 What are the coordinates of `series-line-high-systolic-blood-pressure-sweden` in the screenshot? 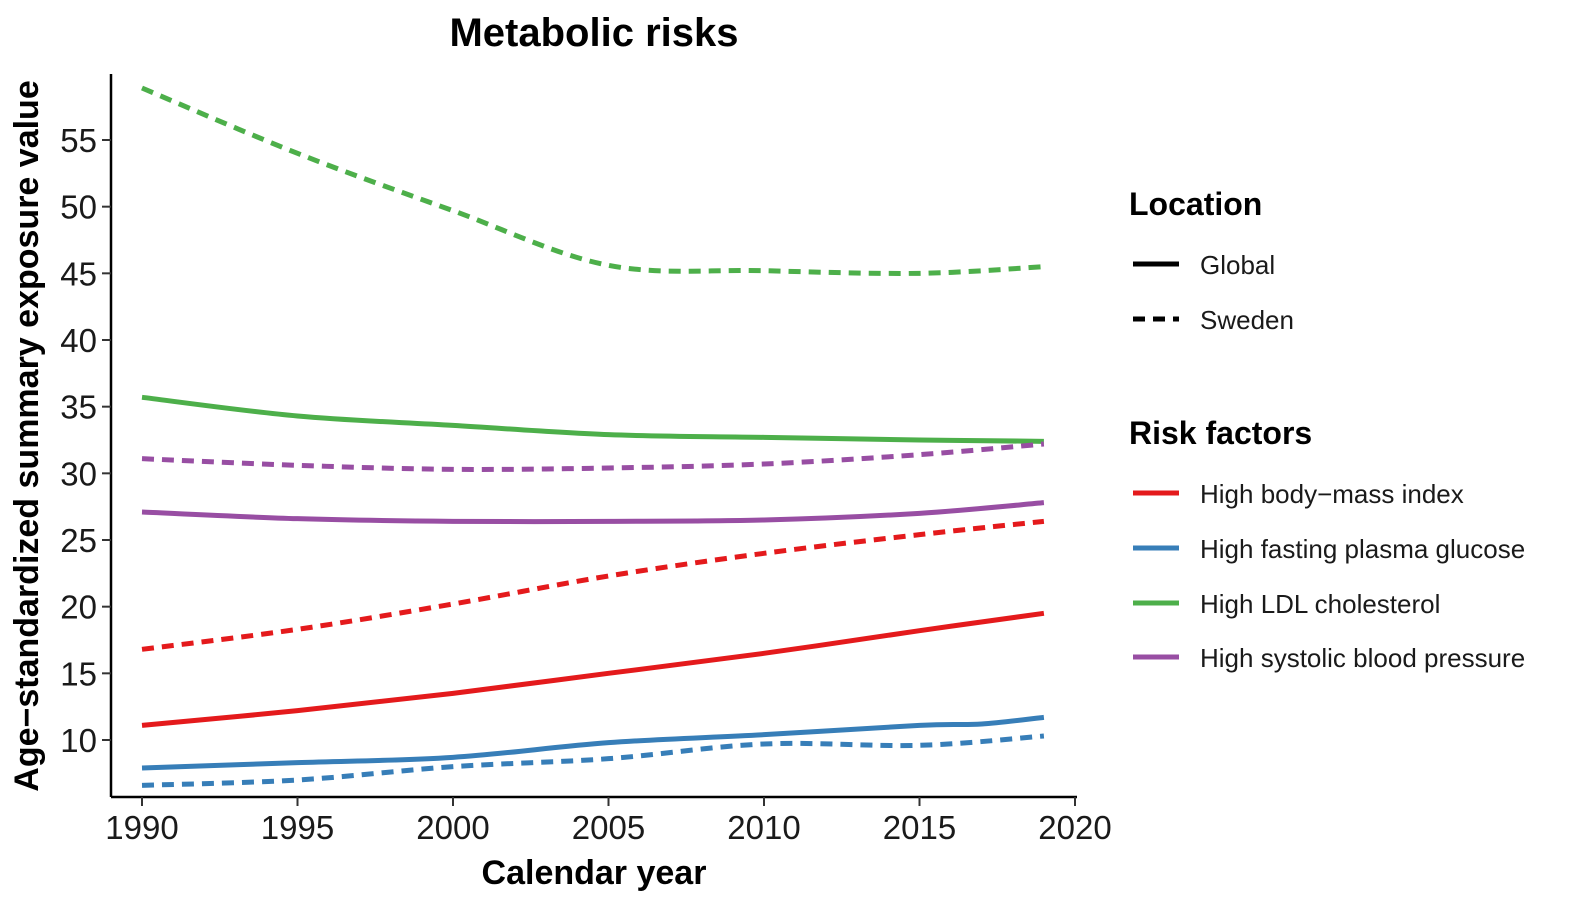 It's located at (593, 456).